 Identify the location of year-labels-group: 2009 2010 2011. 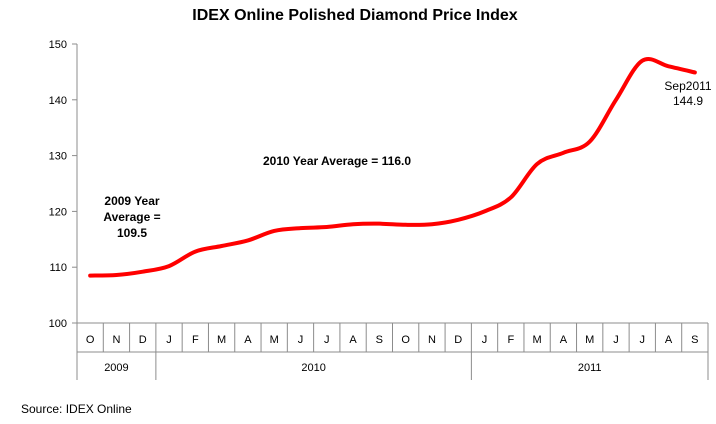
(392, 366).